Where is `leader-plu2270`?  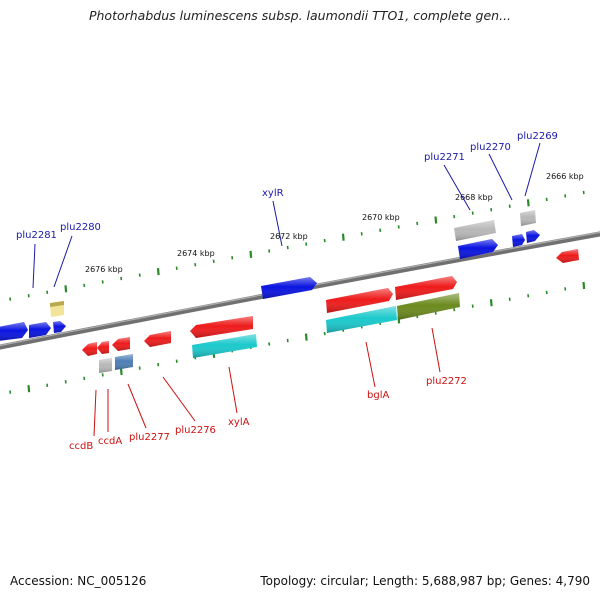
leader-plu2270 is located at coordinates (500, 177).